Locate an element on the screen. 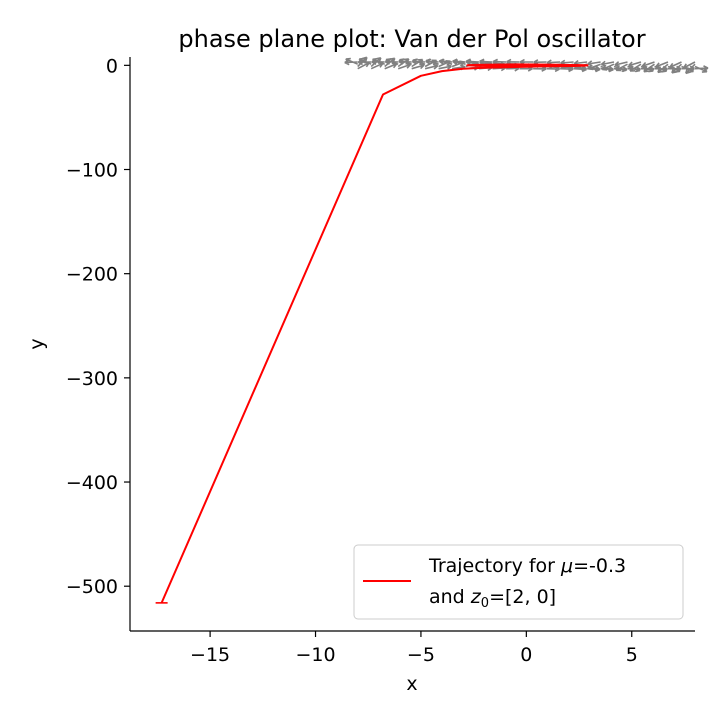 The width and height of the screenshot is (720, 720). legend-line1-prefix: Trajectory for is located at coordinates (494, 566).